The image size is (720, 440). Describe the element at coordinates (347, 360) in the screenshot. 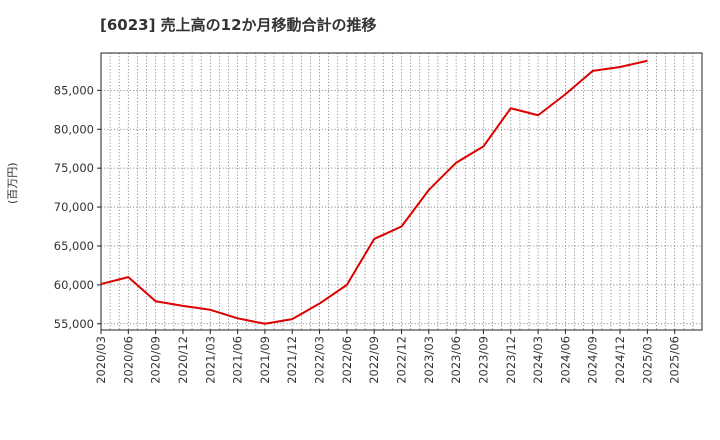

I see `x-tick-label: 2022/06` at that location.